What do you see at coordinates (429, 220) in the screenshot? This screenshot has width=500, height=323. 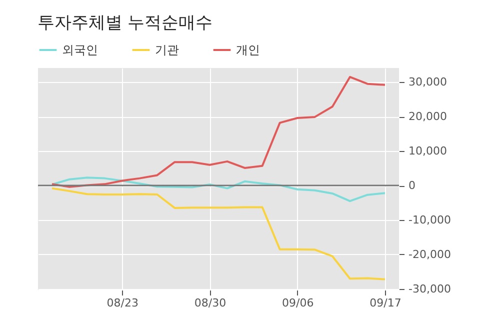 I see `y-tick-label: -10,000` at bounding box center [429, 220].